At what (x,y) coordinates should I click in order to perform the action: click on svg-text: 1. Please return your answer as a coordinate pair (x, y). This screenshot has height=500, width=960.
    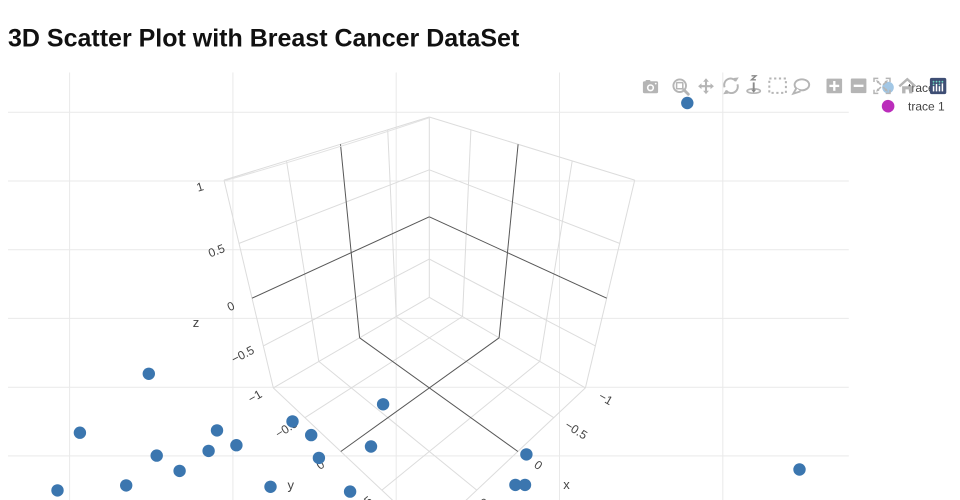
    Looking at the image, I should click on (200, 186).